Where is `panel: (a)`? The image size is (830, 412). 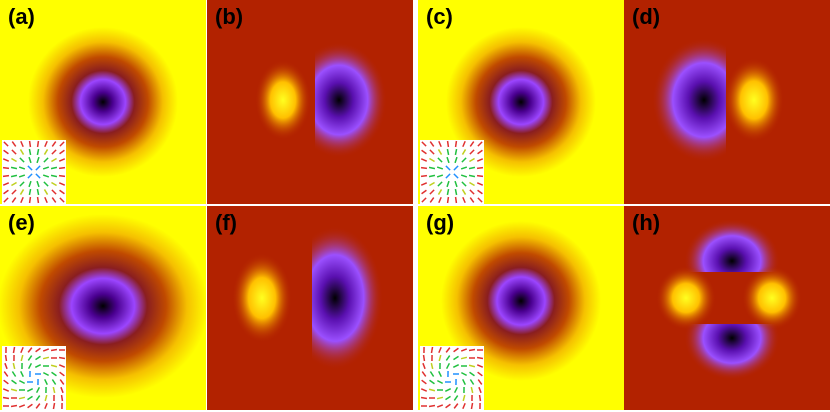 panel: (a) is located at coordinates (103, 102).